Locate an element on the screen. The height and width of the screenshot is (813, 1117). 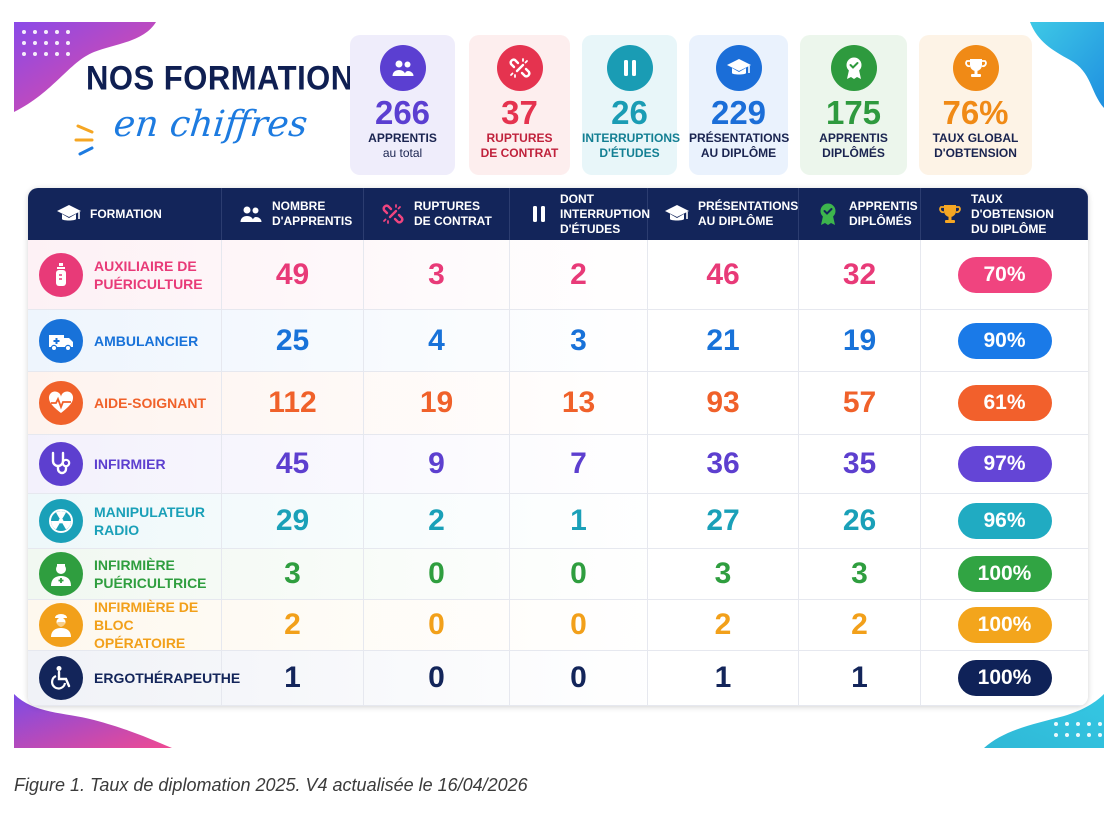
award-badge-icon is located at coordinates (853, 68).